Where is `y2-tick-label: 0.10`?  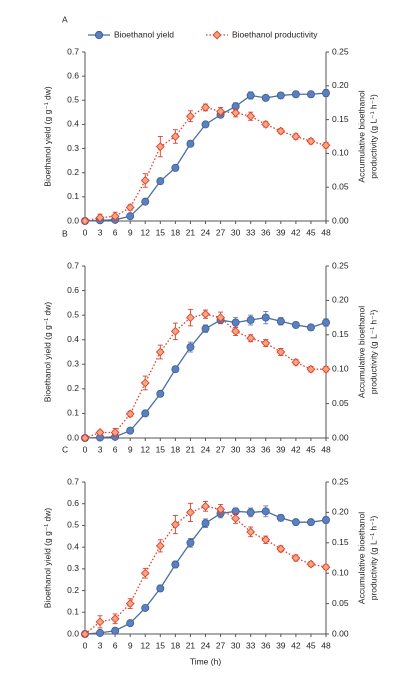 y2-tick-label: 0.10 is located at coordinates (340, 572).